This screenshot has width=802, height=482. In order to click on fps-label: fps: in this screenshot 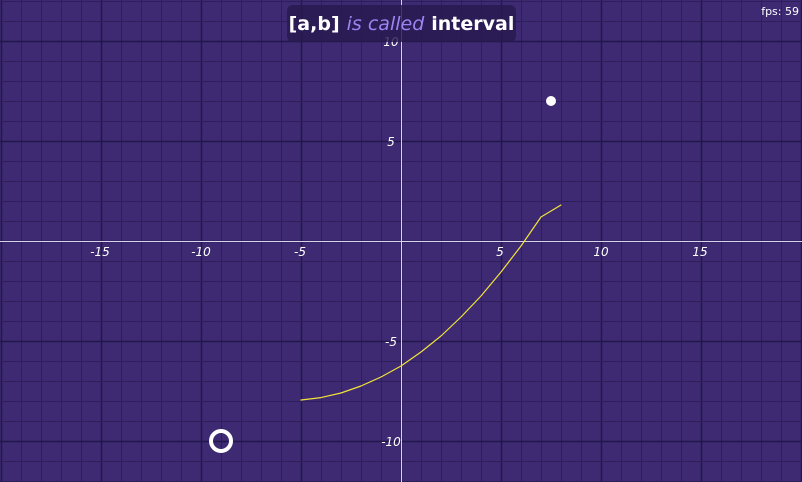, I will do `click(771, 11)`.